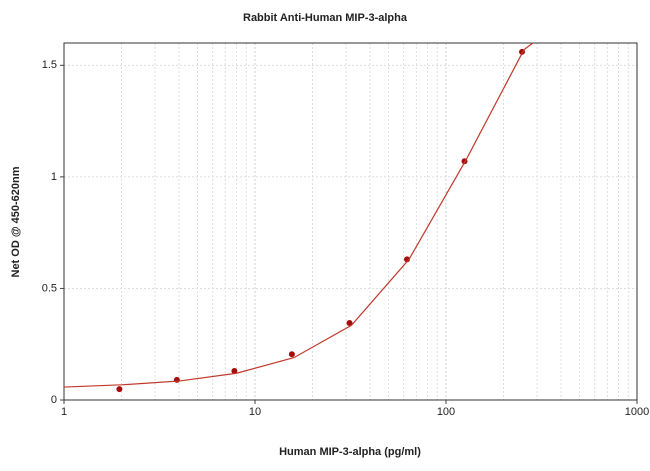 The height and width of the screenshot is (471, 650). I want to click on x-tick-label: 100, so click(446, 412).